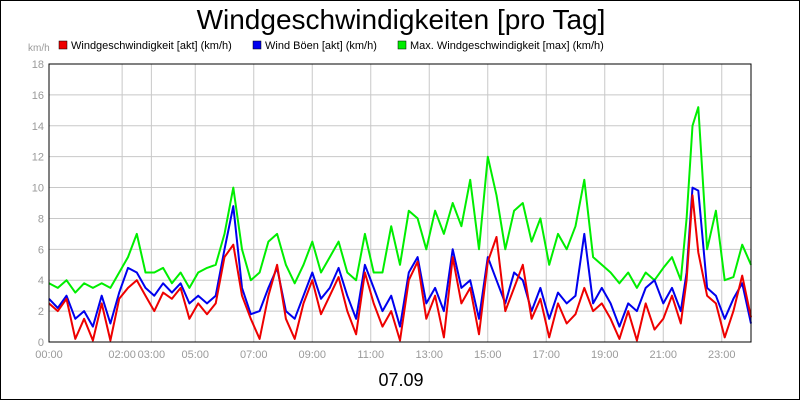 Image resolution: width=800 pixels, height=400 pixels. I want to click on y-tick-label: 16, so click(38, 96).